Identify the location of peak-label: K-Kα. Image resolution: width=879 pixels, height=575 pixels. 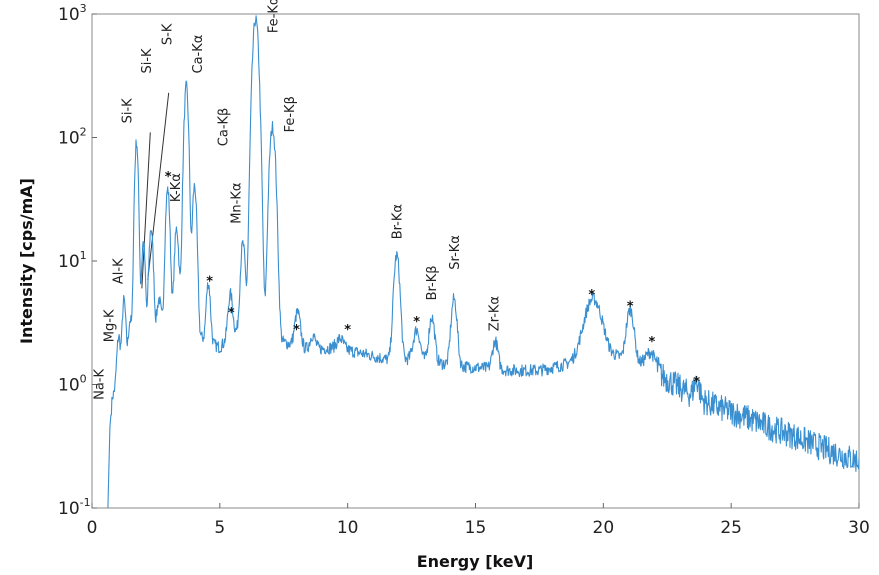
(176, 187).